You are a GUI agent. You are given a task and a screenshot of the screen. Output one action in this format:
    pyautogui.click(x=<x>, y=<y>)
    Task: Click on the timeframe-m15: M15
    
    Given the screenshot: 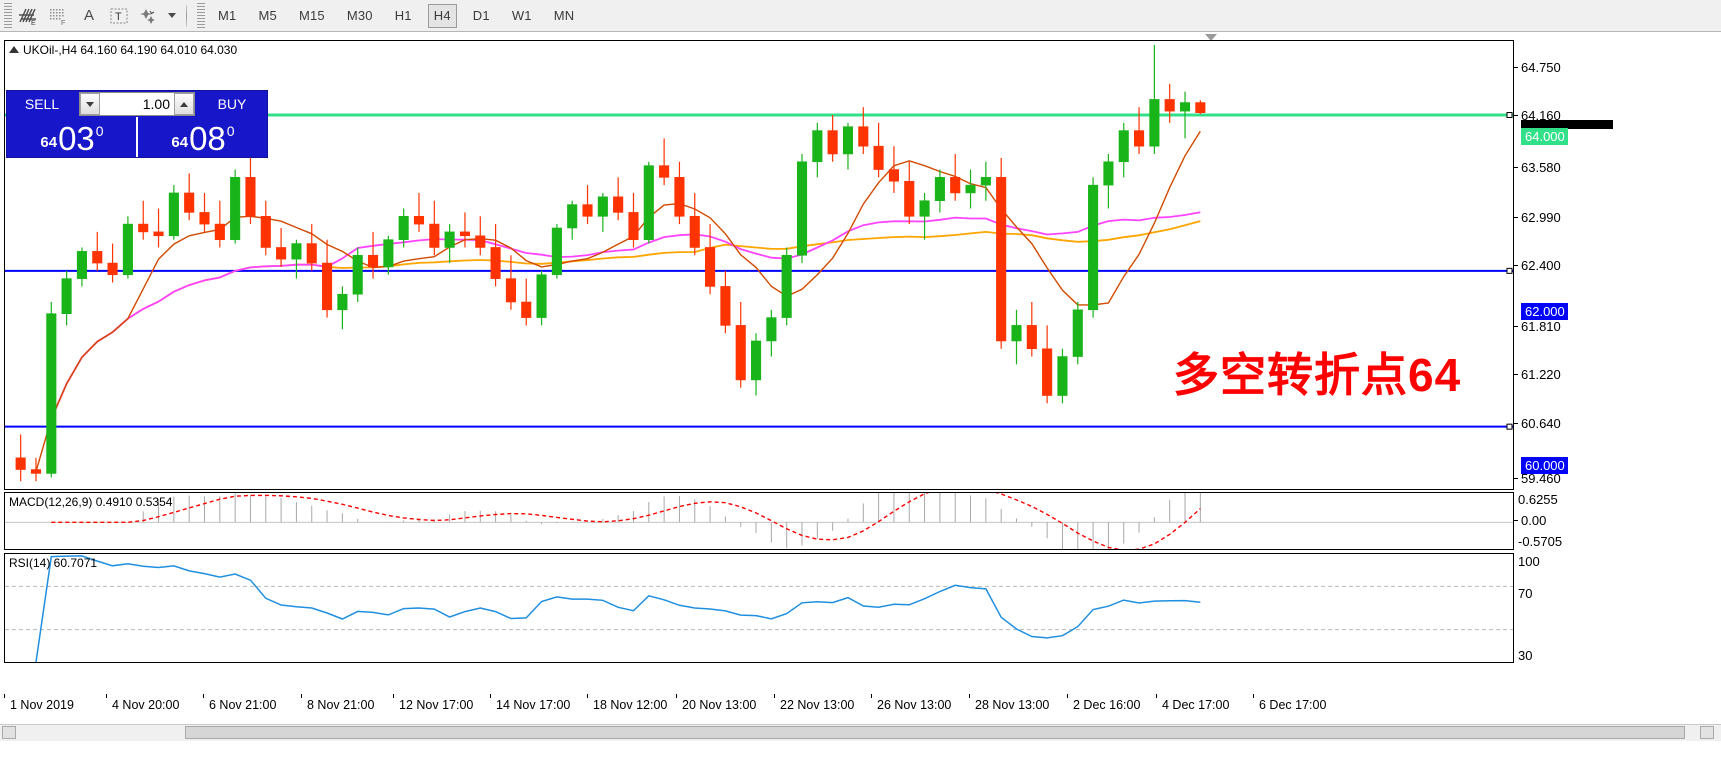 What is the action you would take?
    pyautogui.click(x=311, y=15)
    